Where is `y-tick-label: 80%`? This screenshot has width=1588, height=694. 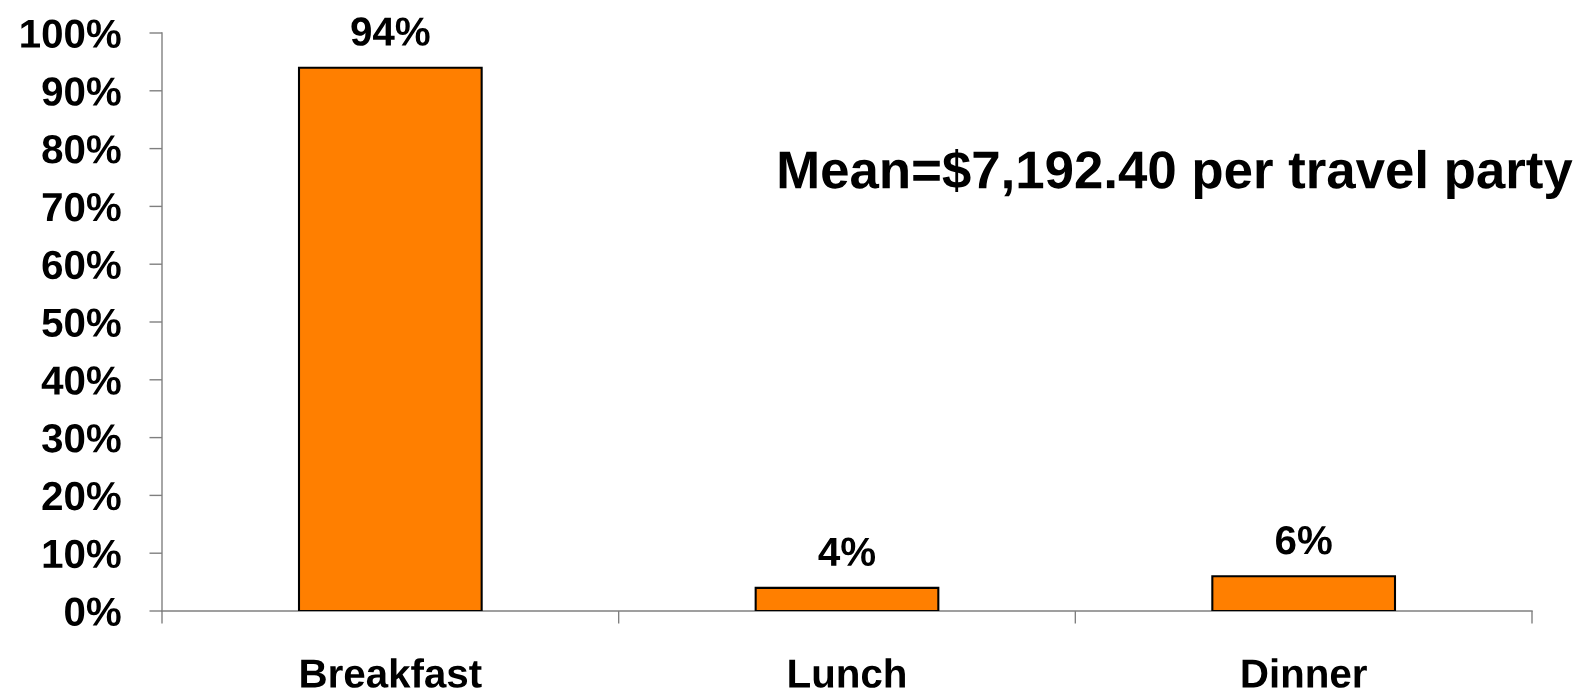
y-tick-label: 80% is located at coordinates (81, 149).